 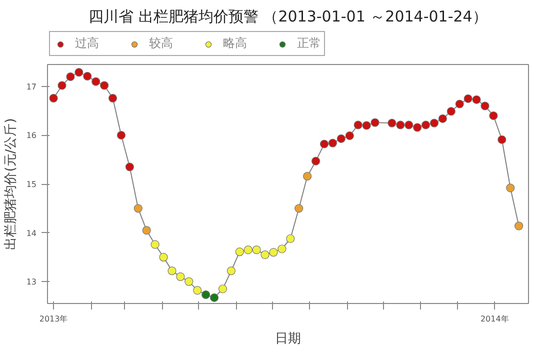 What do you see at coordinates (53, 319) in the screenshot?
I see `x-tick-label: 2013年` at bounding box center [53, 319].